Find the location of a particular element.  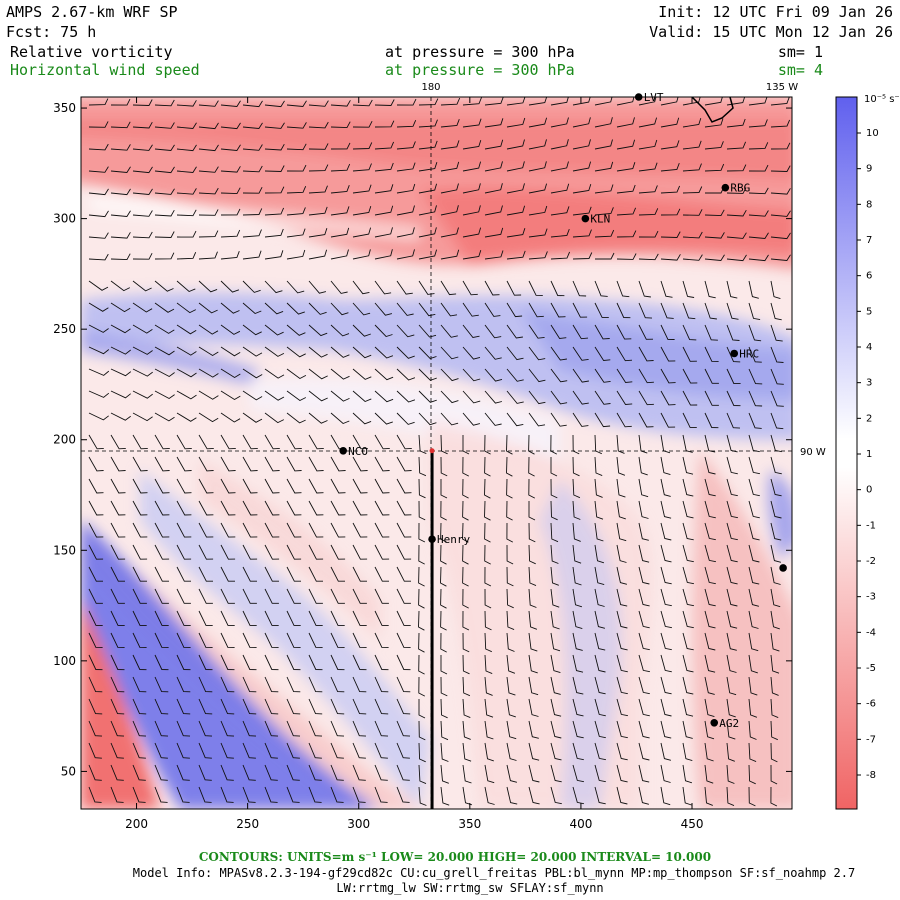

x-tick-label: 400 is located at coordinates (580, 824).